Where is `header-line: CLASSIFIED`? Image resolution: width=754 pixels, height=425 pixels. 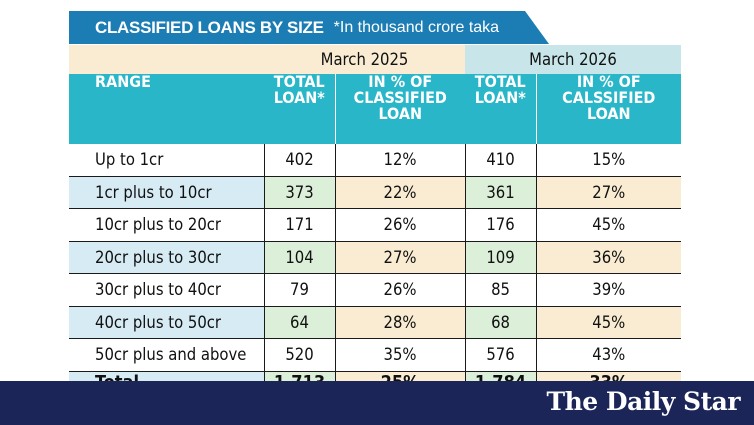
header-line: CLASSIFIED is located at coordinates (400, 97).